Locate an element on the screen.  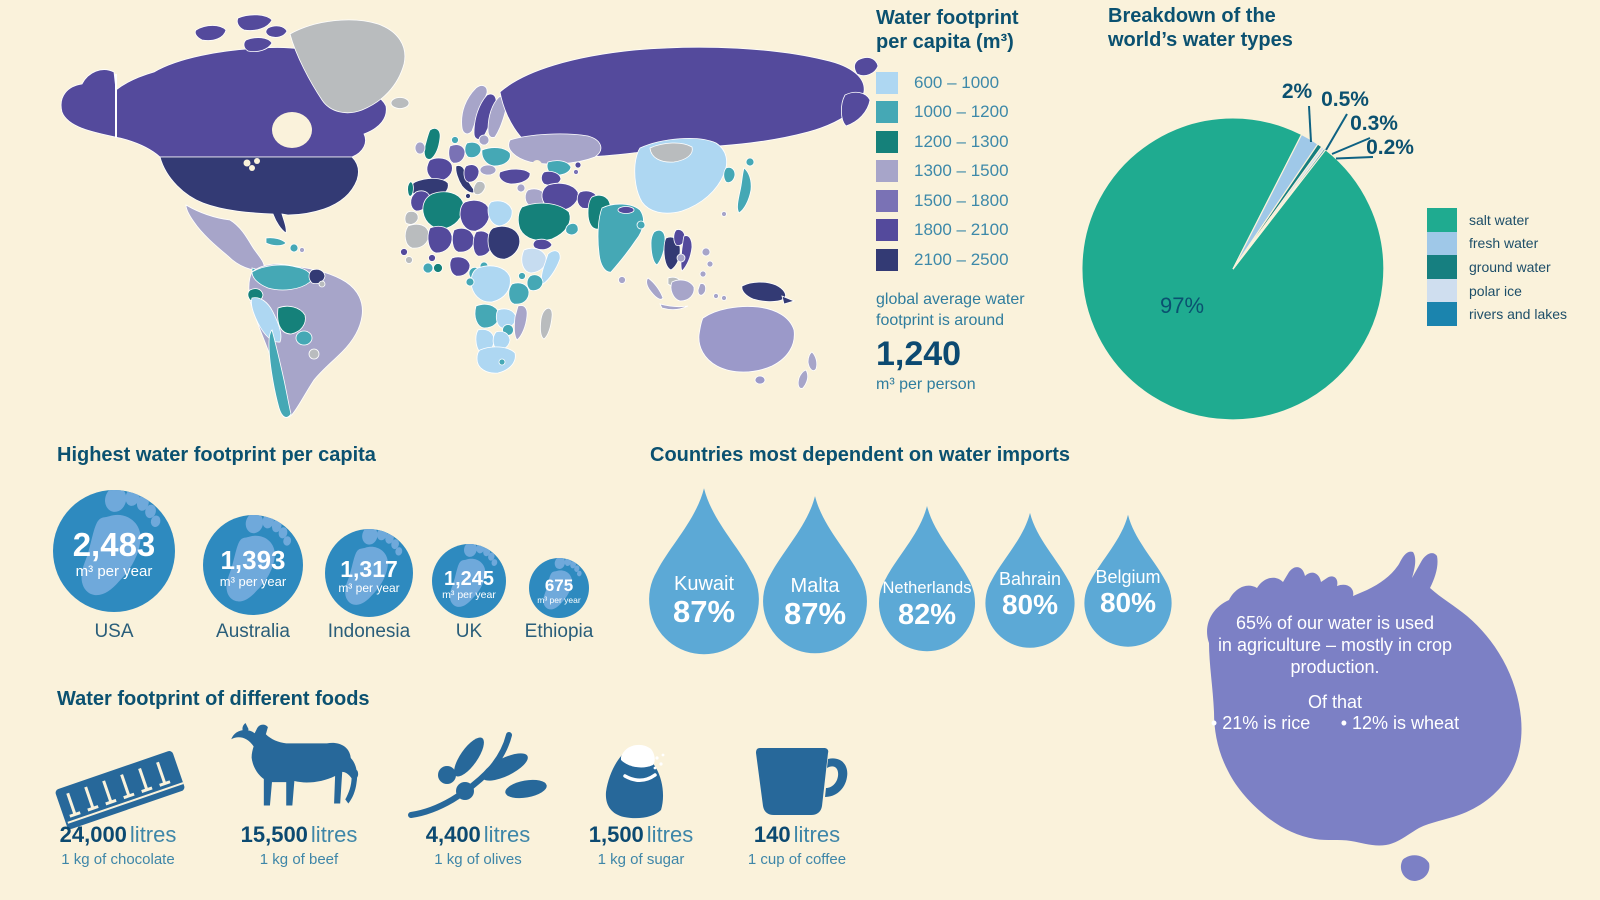
legend-item: 2100 – 2500 is located at coordinates (996, 260).